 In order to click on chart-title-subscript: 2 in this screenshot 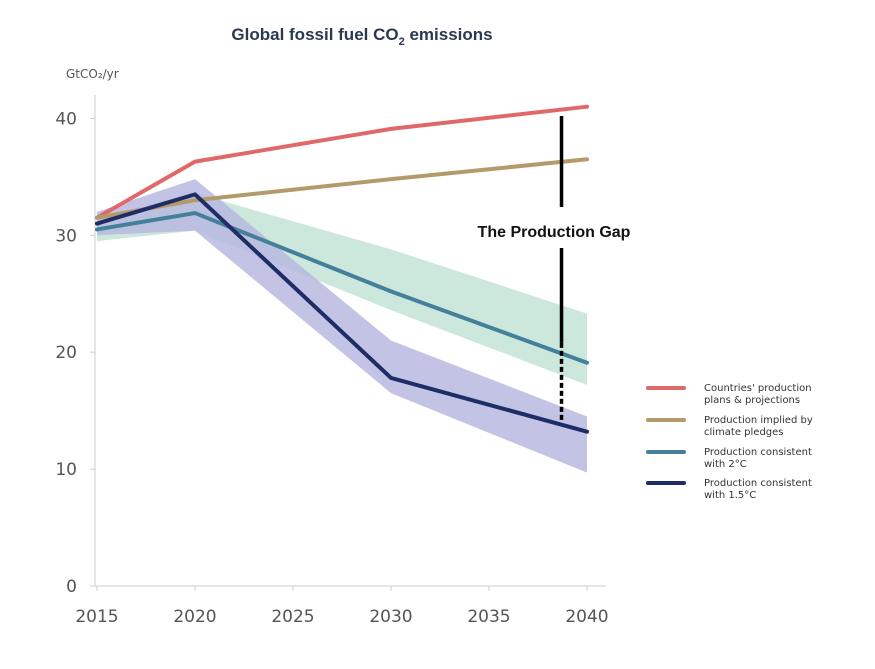, I will do `click(402, 42)`.